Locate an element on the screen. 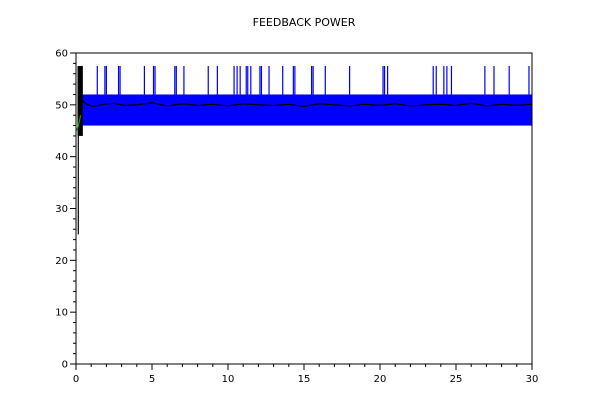 This screenshot has height=415, width=608. y-tick-label: 60 is located at coordinates (61, 54).